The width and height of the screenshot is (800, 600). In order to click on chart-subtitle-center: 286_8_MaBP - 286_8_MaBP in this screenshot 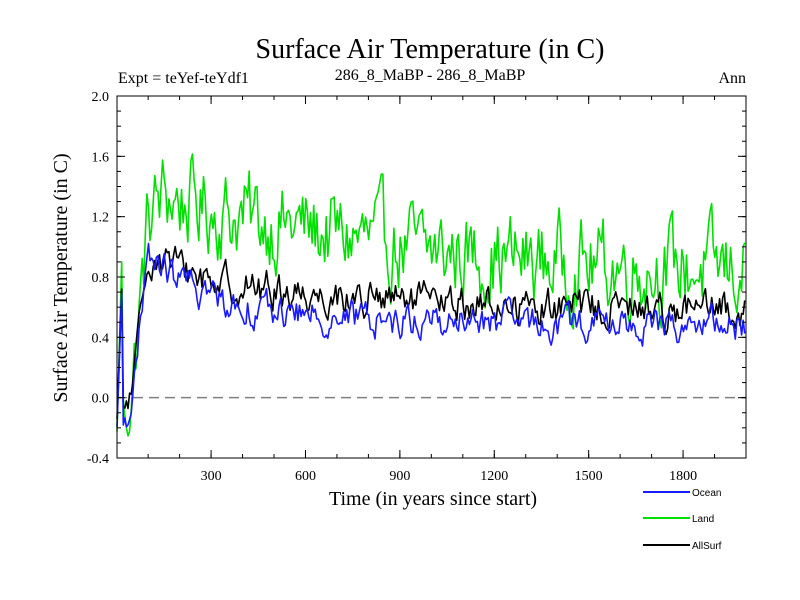, I will do `click(430, 75)`.